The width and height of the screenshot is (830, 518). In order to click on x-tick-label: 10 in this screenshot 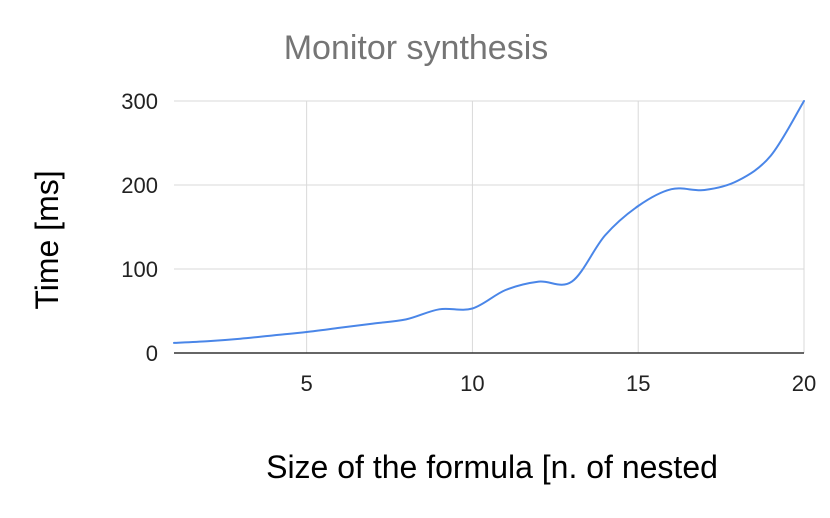, I will do `click(472, 383)`.